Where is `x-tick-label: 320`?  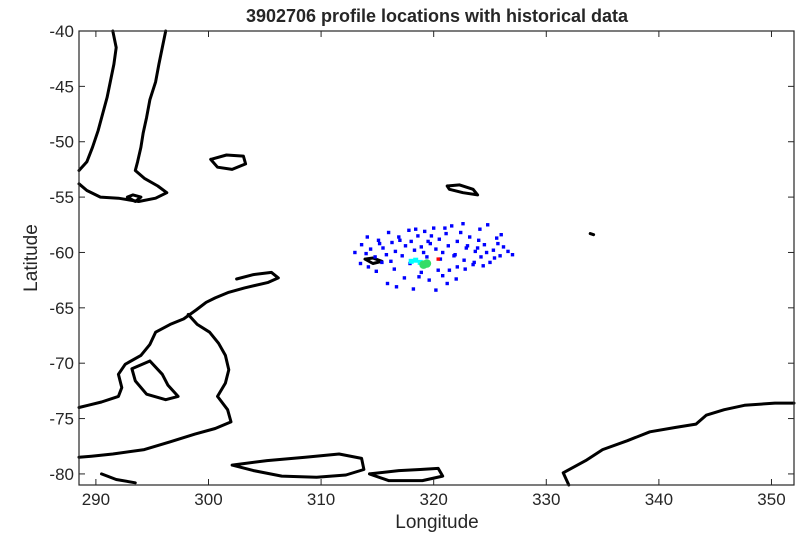 x-tick-label: 320 is located at coordinates (433, 499).